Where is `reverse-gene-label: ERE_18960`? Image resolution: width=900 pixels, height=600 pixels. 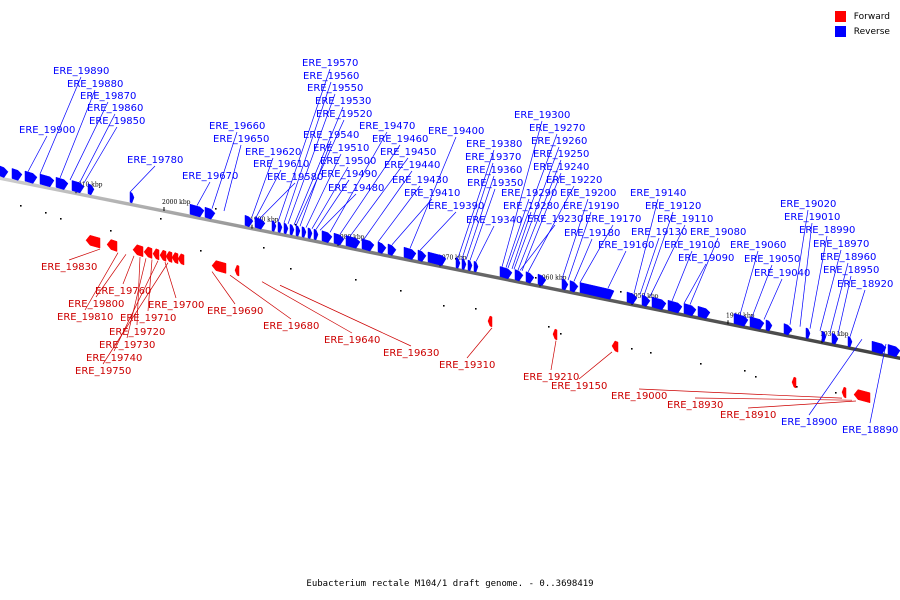
reverse-gene-label: ERE_18960 is located at coordinates (848, 257).